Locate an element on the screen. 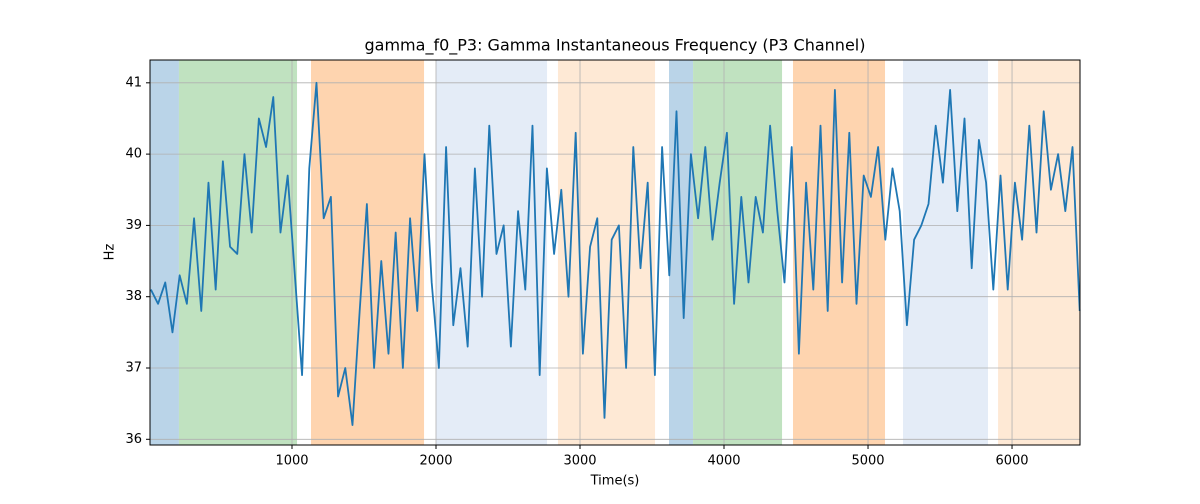 This screenshot has width=1200, height=504. y-tick-label: 40 is located at coordinates (133, 154).